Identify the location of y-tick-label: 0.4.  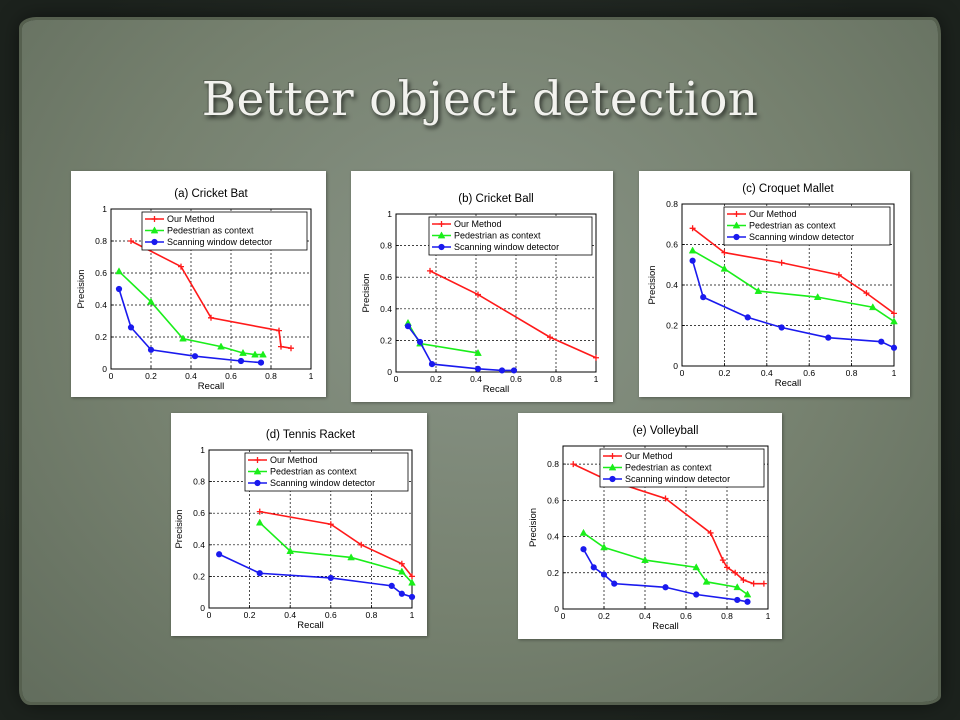
(101, 305).